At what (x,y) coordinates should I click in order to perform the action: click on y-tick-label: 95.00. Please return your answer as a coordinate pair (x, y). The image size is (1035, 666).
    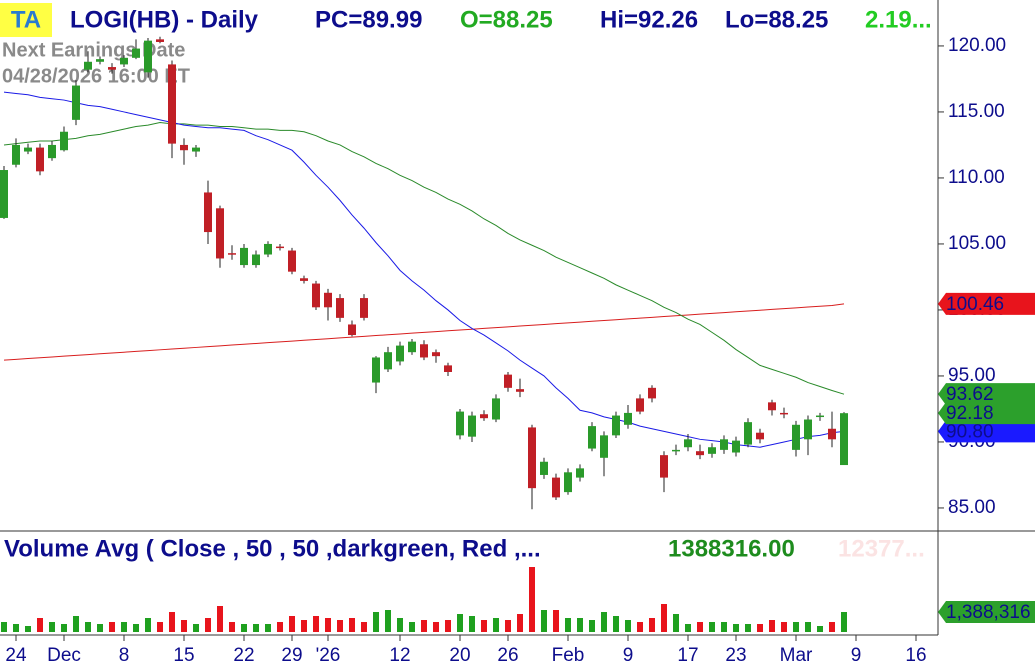
    Looking at the image, I should click on (972, 375).